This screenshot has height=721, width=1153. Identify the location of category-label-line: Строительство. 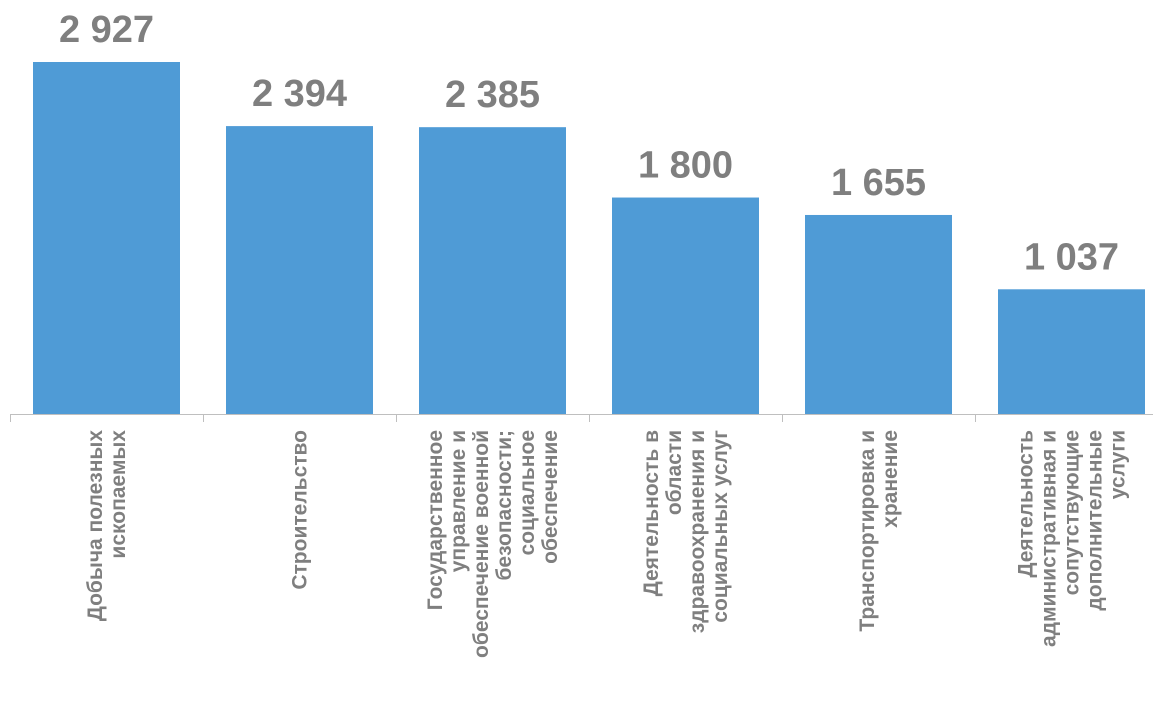
(300, 510).